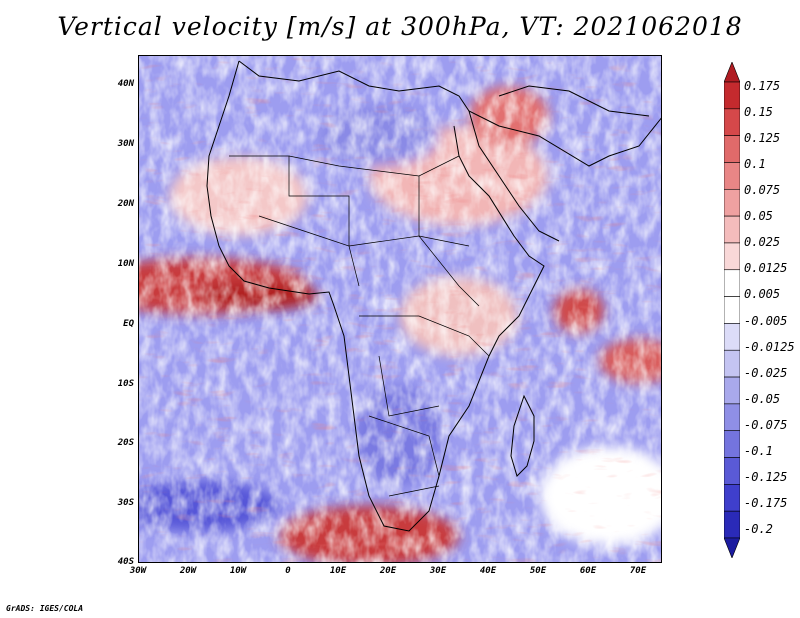 Image resolution: width=800 pixels, height=618 pixels. Describe the element at coordinates (125, 503) in the screenshot. I see `lat-label-30s: 30S` at that location.